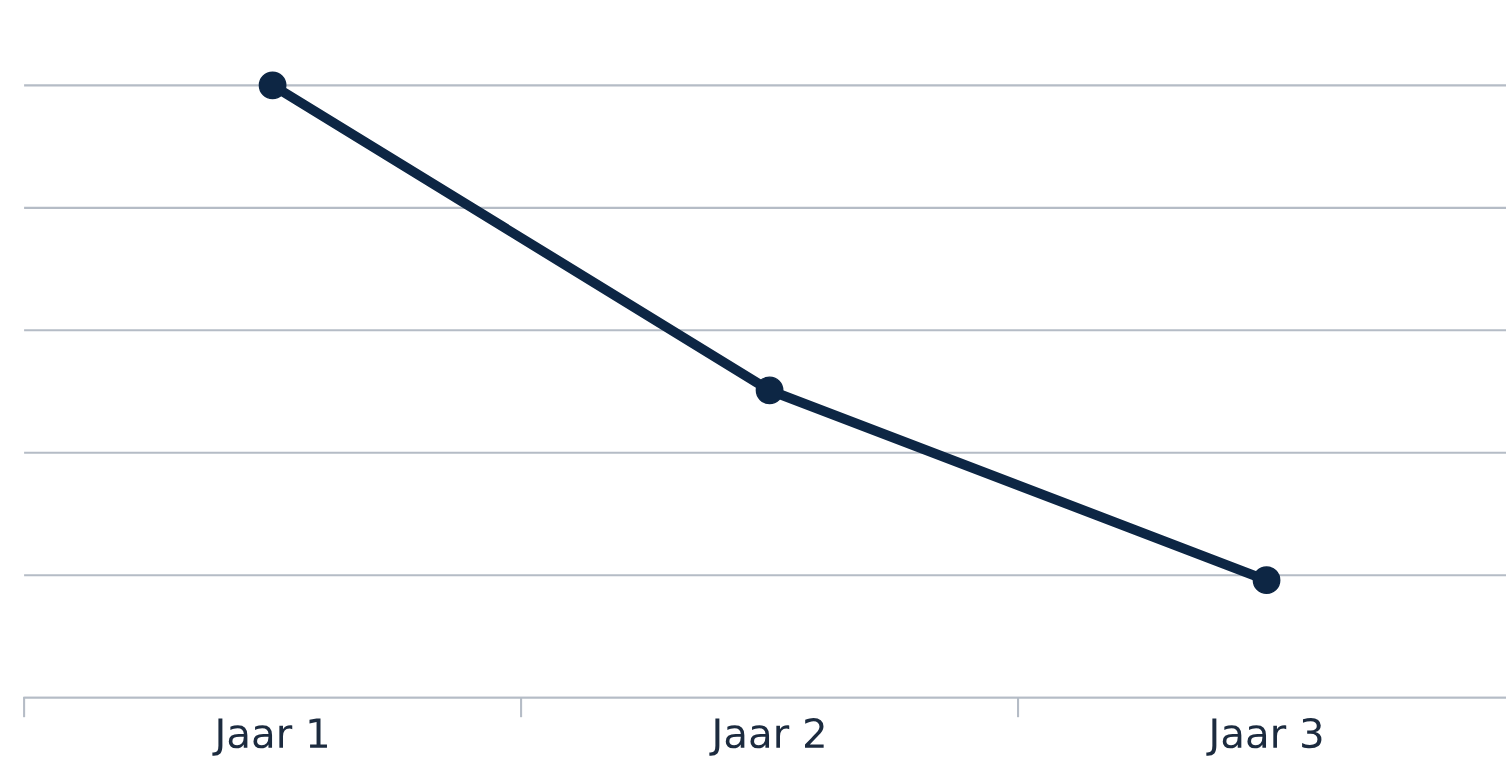 The height and width of the screenshot is (777, 1506). What do you see at coordinates (766, 736) in the screenshot?
I see `x-tick-label: Jaar 2` at bounding box center [766, 736].